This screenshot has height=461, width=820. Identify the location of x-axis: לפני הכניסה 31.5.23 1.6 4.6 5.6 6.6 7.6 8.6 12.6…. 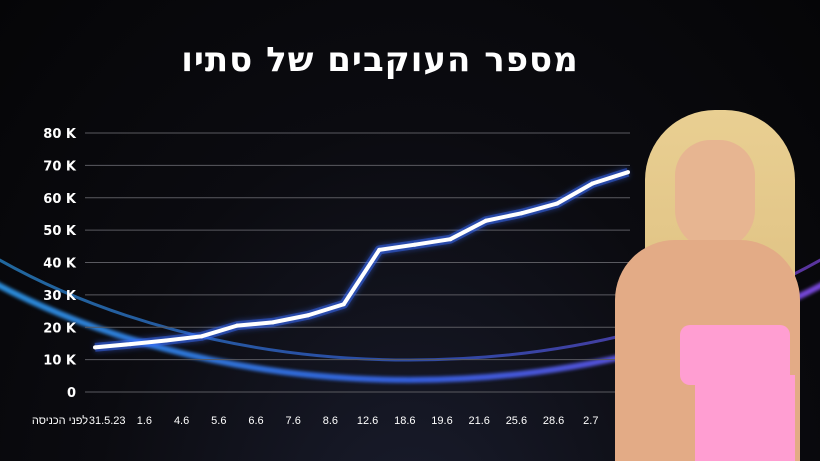
(334, 420).